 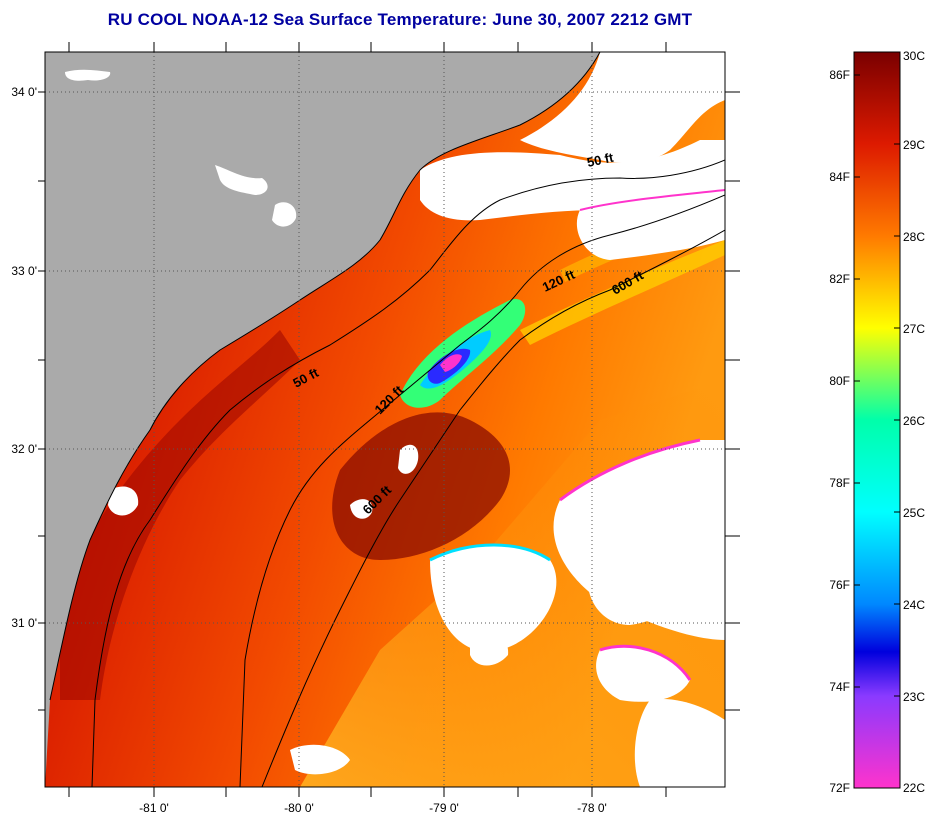 I want to click on colorbar-f-label: 82F, so click(x=839, y=279).